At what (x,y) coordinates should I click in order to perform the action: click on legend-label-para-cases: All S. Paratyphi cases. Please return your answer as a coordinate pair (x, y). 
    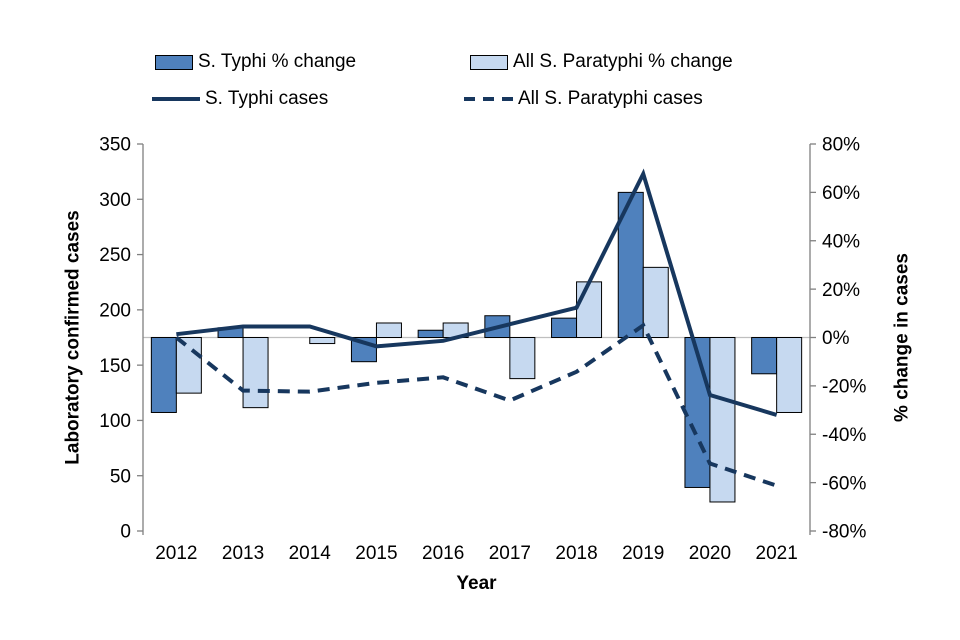
    Looking at the image, I should click on (610, 98).